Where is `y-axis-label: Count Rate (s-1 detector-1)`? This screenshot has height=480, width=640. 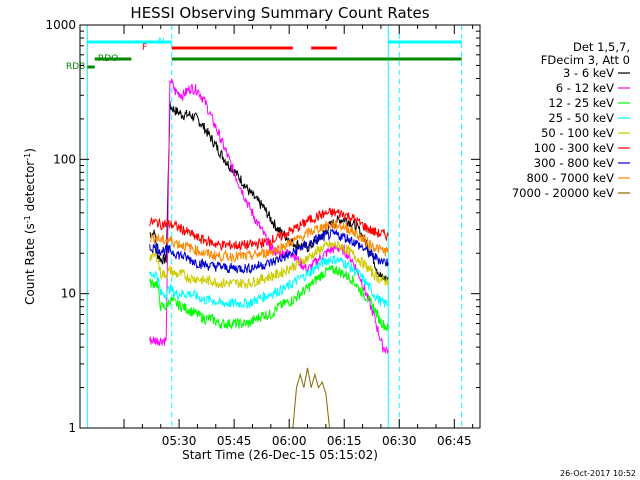
y-axis-label: Count Rate (s-1 detector-1) is located at coordinates (30, 226).